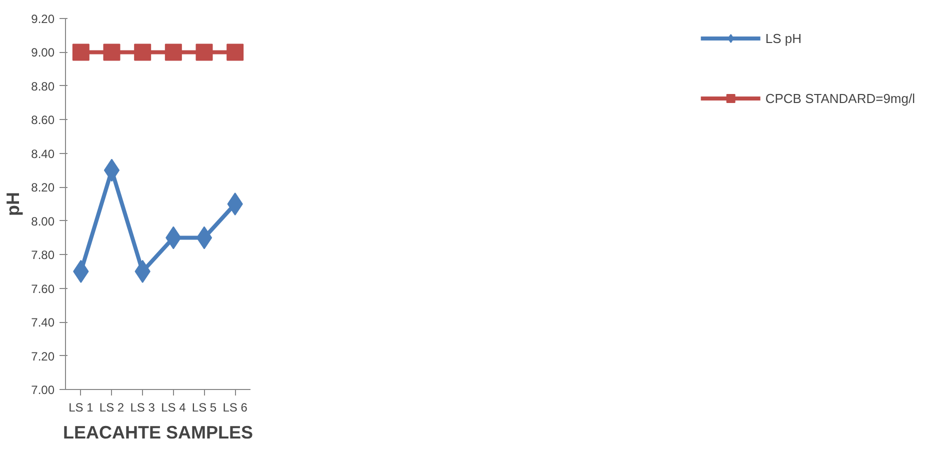 The height and width of the screenshot is (449, 929). Describe the element at coordinates (111, 407) in the screenshot. I see `x-tick-label: LS 2` at that location.